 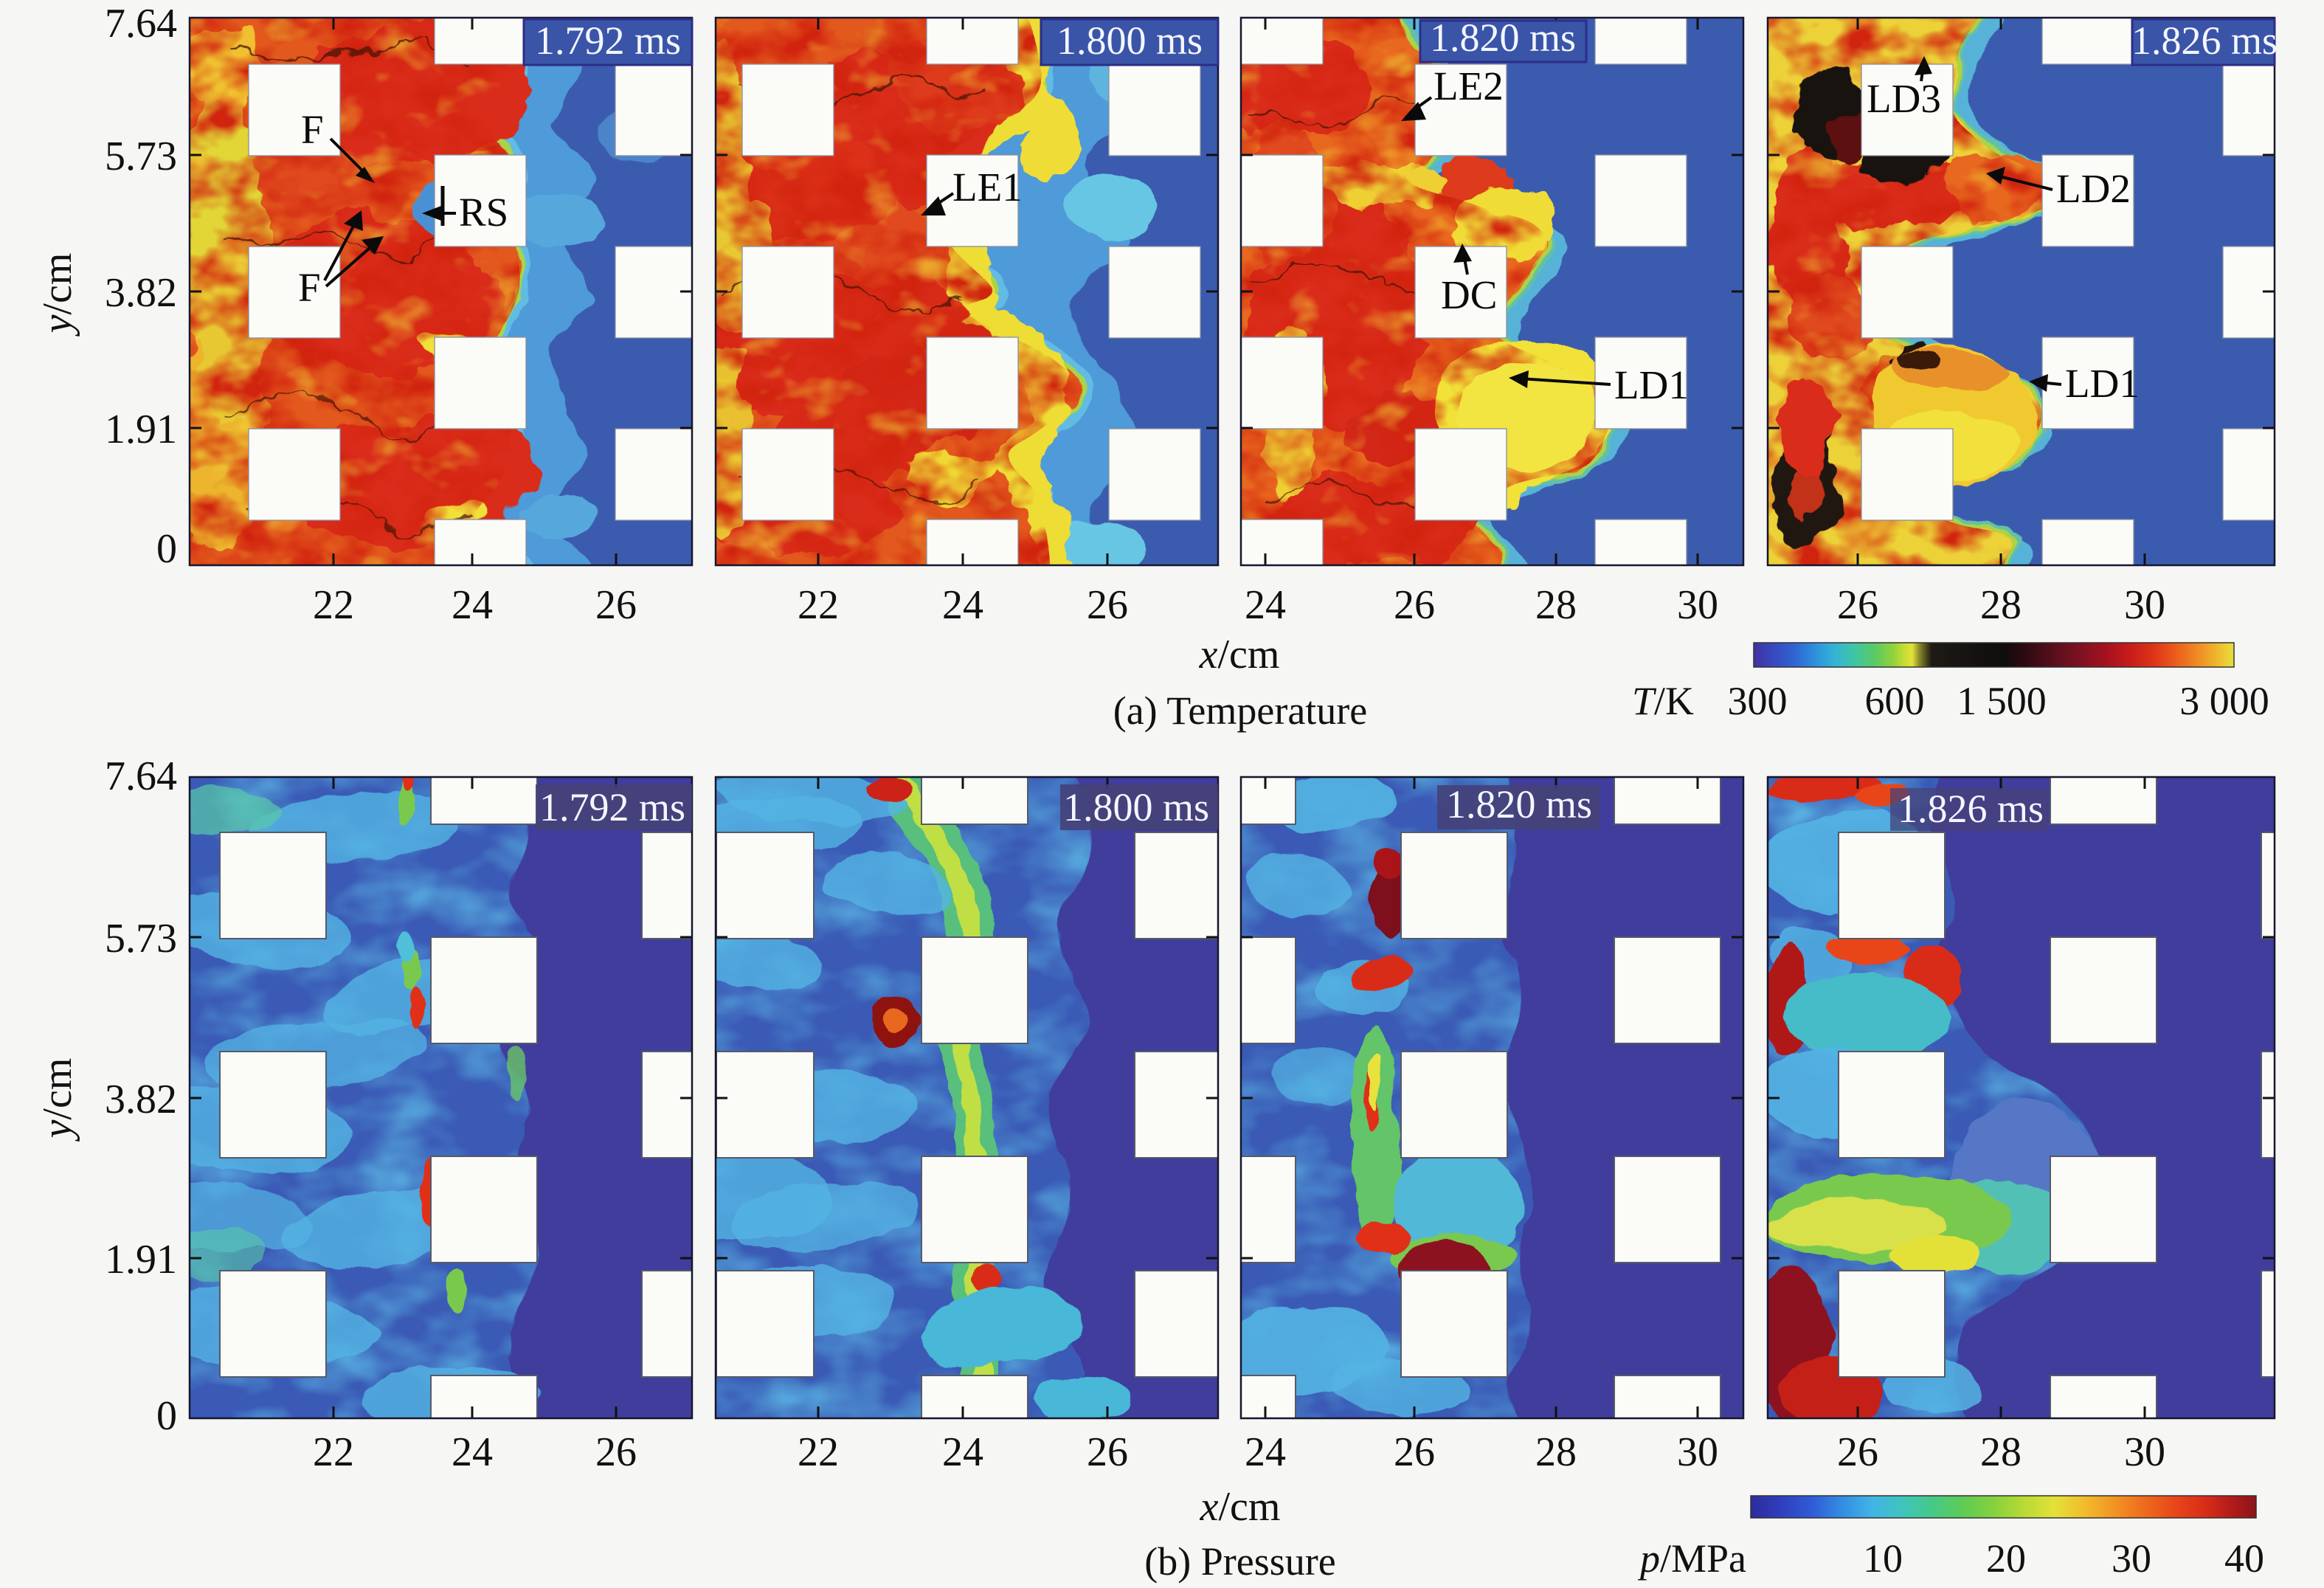 I want to click on svg-text: T/K, so click(x=1663, y=701).